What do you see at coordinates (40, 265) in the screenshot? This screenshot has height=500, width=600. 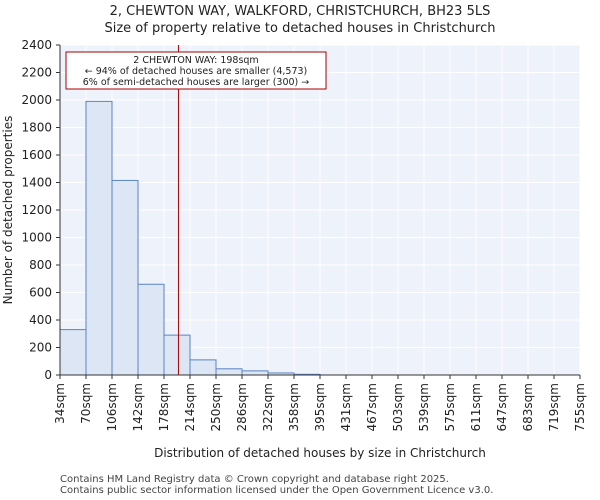 I see `y-tick-label: 800` at bounding box center [40, 265].